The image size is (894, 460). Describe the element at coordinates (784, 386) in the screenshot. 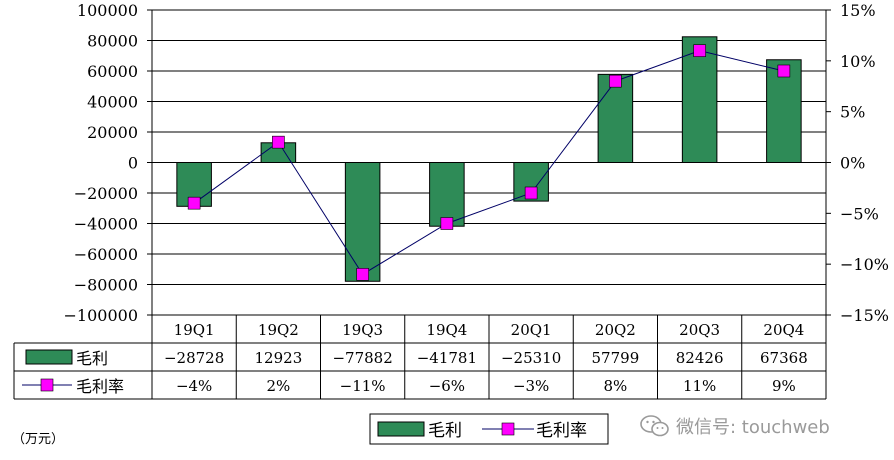

I see `data-label: 9%` at that location.